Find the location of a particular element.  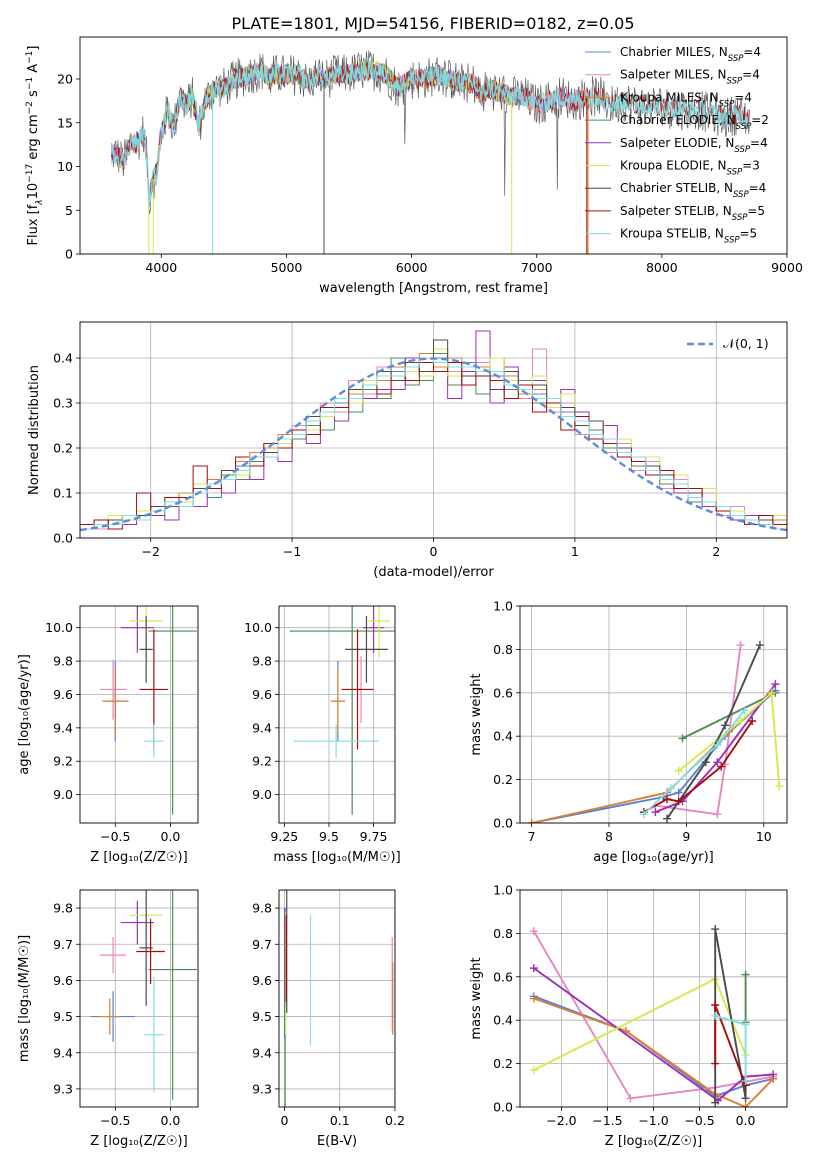

age_vs_Z-ytick-label: 9.8 is located at coordinates (63, 661).